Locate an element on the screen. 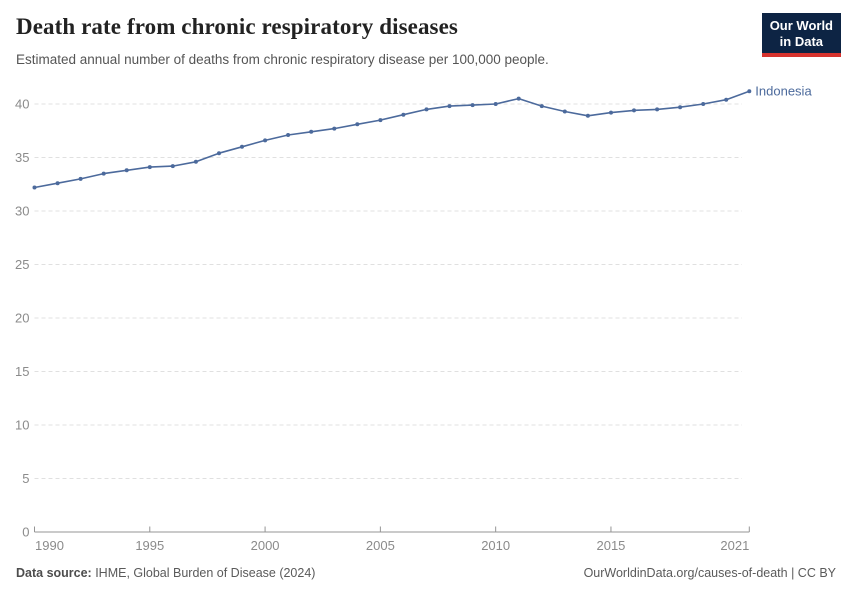  y-tick-label: 0 is located at coordinates (25, 532).